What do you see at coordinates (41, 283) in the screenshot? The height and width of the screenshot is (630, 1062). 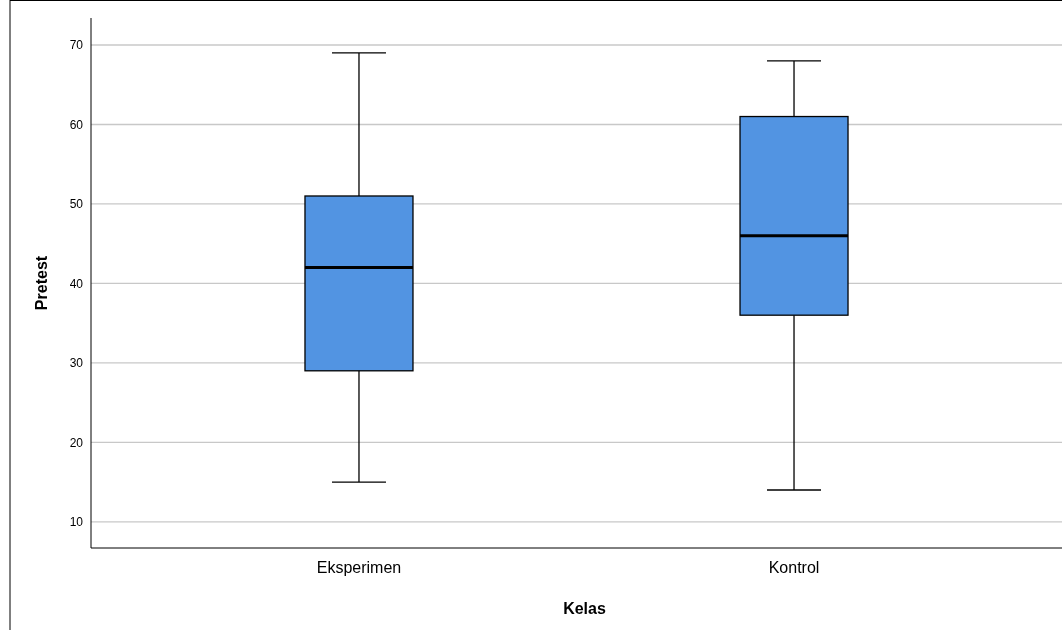 I see `y-axis-title: Pretest` at bounding box center [41, 283].